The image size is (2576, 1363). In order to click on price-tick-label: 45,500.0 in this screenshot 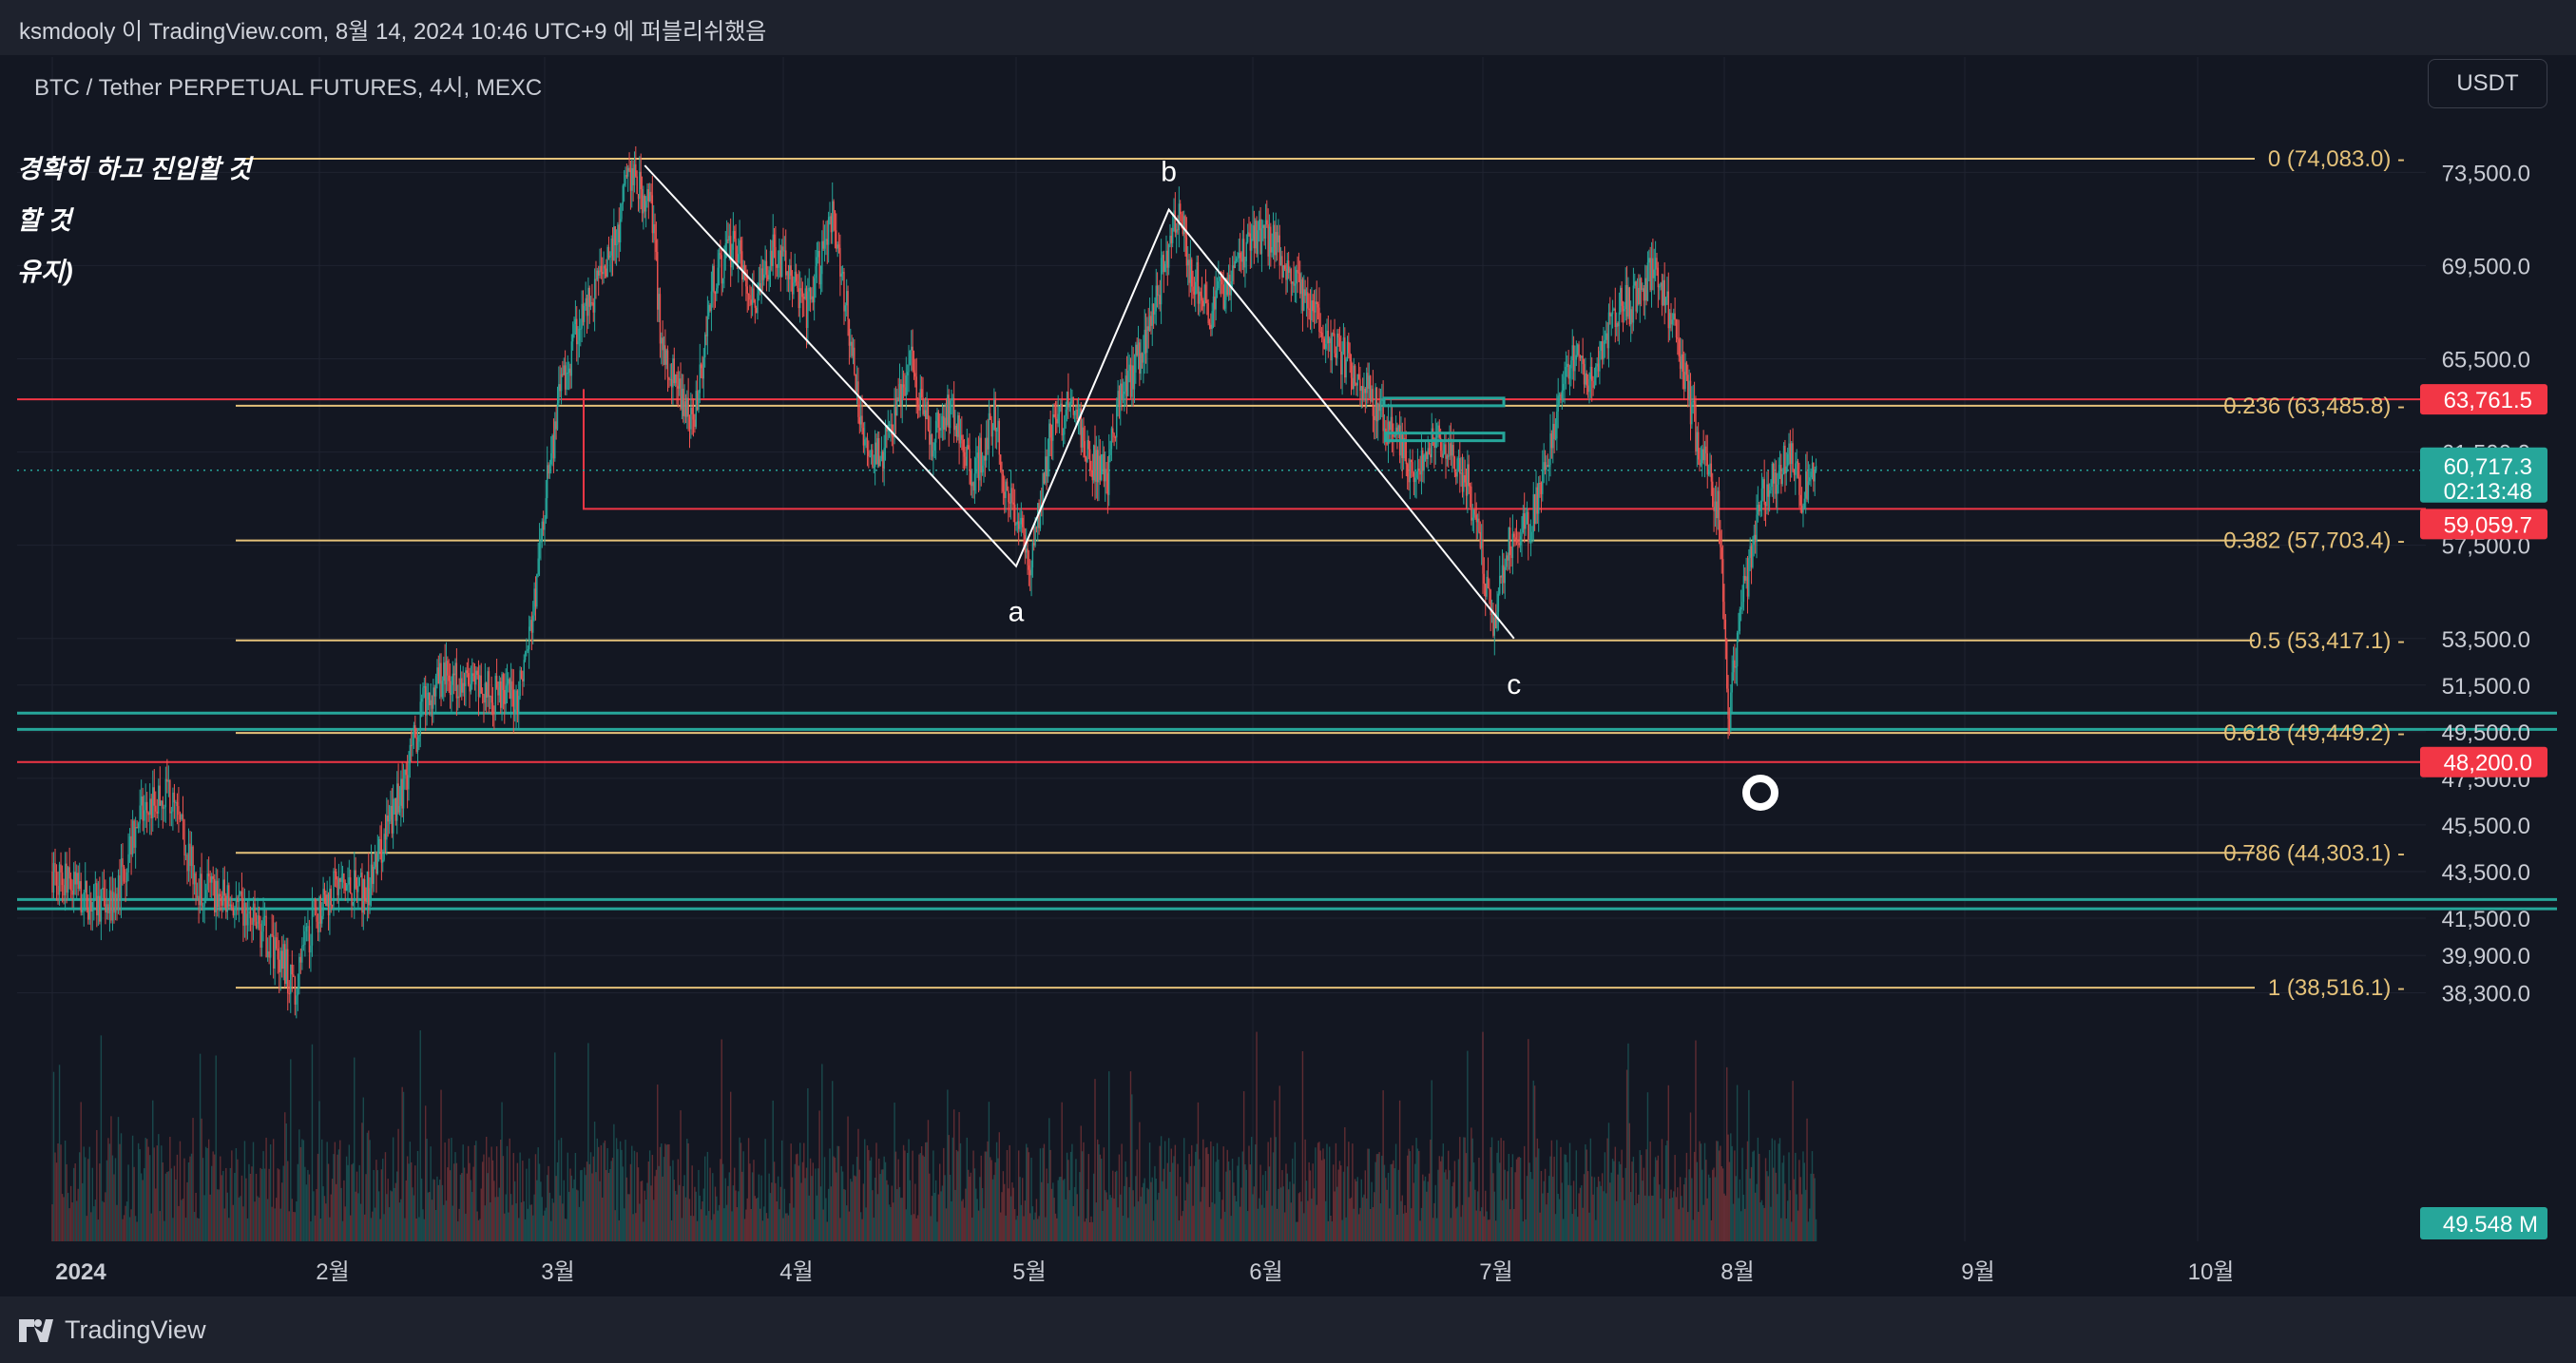, I will do `click(2486, 826)`.